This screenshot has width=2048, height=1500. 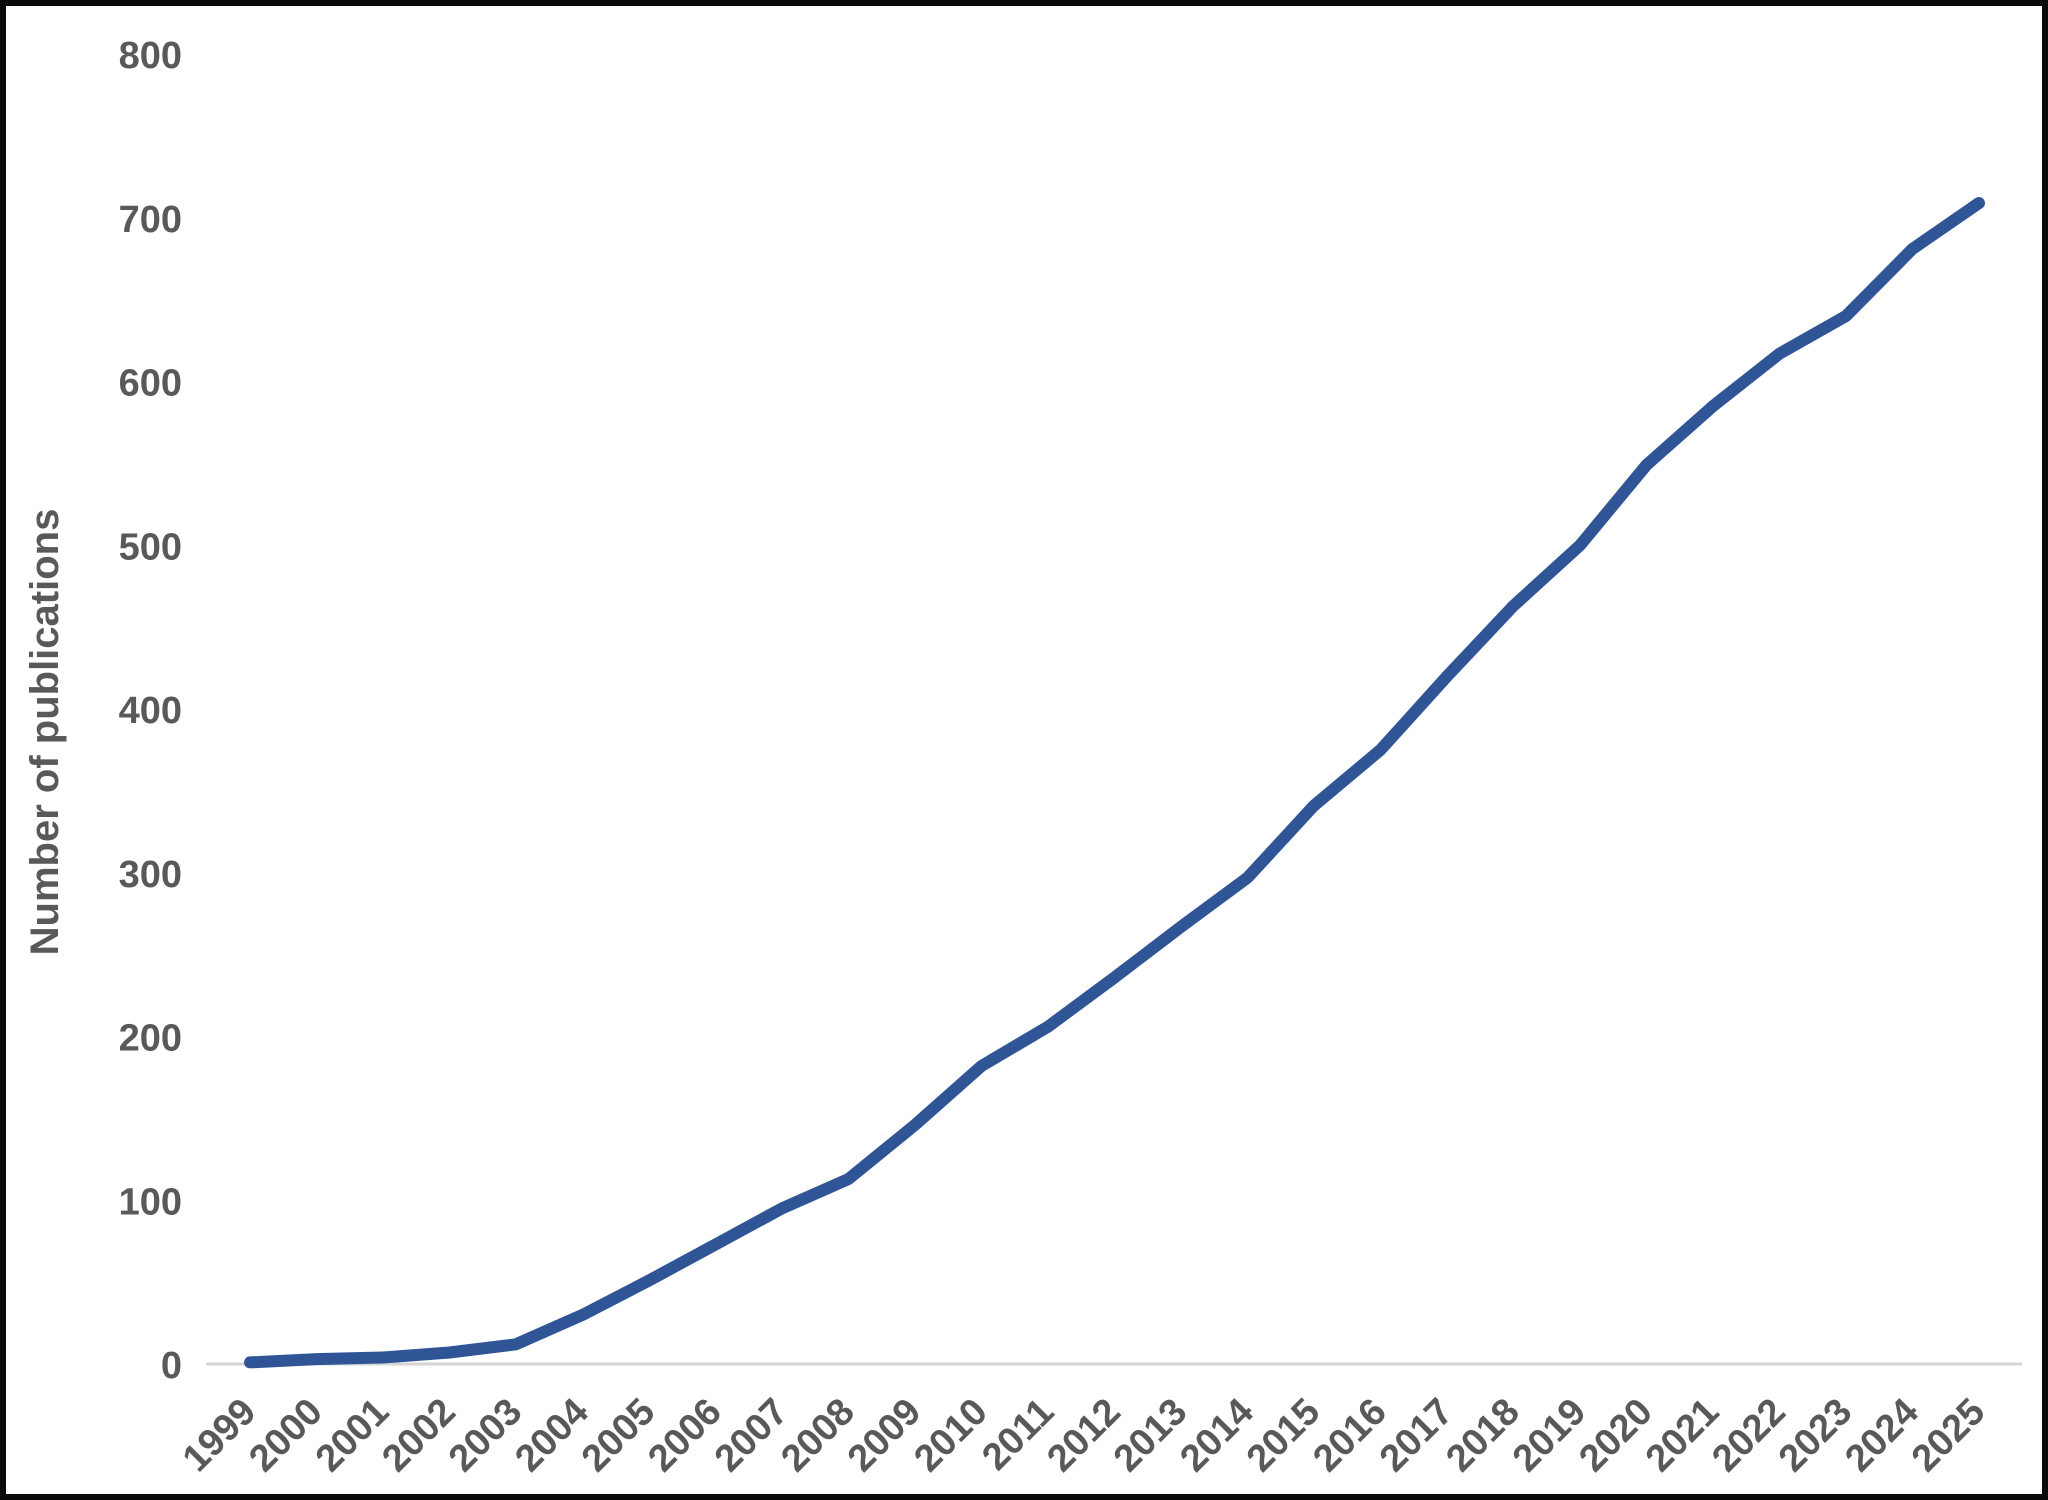 I want to click on x-axis-tick-label: 2017, so click(x=1416, y=1435).